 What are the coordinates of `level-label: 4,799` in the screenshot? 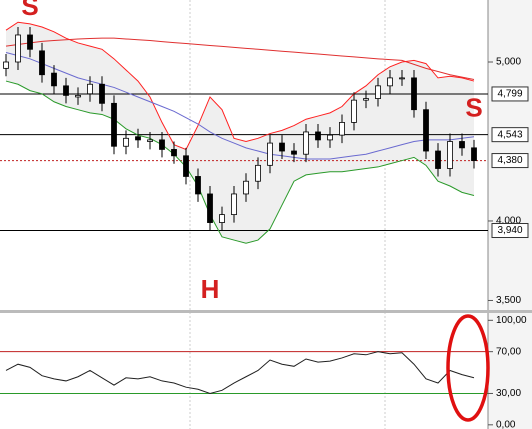 It's located at (509, 94).